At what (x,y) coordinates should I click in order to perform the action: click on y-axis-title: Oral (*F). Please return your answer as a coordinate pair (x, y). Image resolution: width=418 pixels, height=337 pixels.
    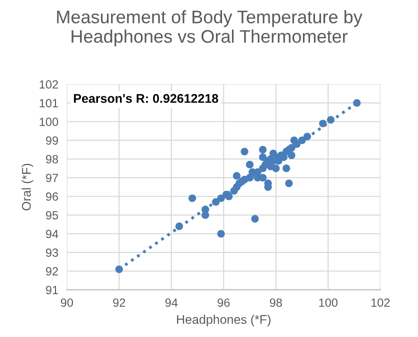
    Looking at the image, I should click on (28, 187).